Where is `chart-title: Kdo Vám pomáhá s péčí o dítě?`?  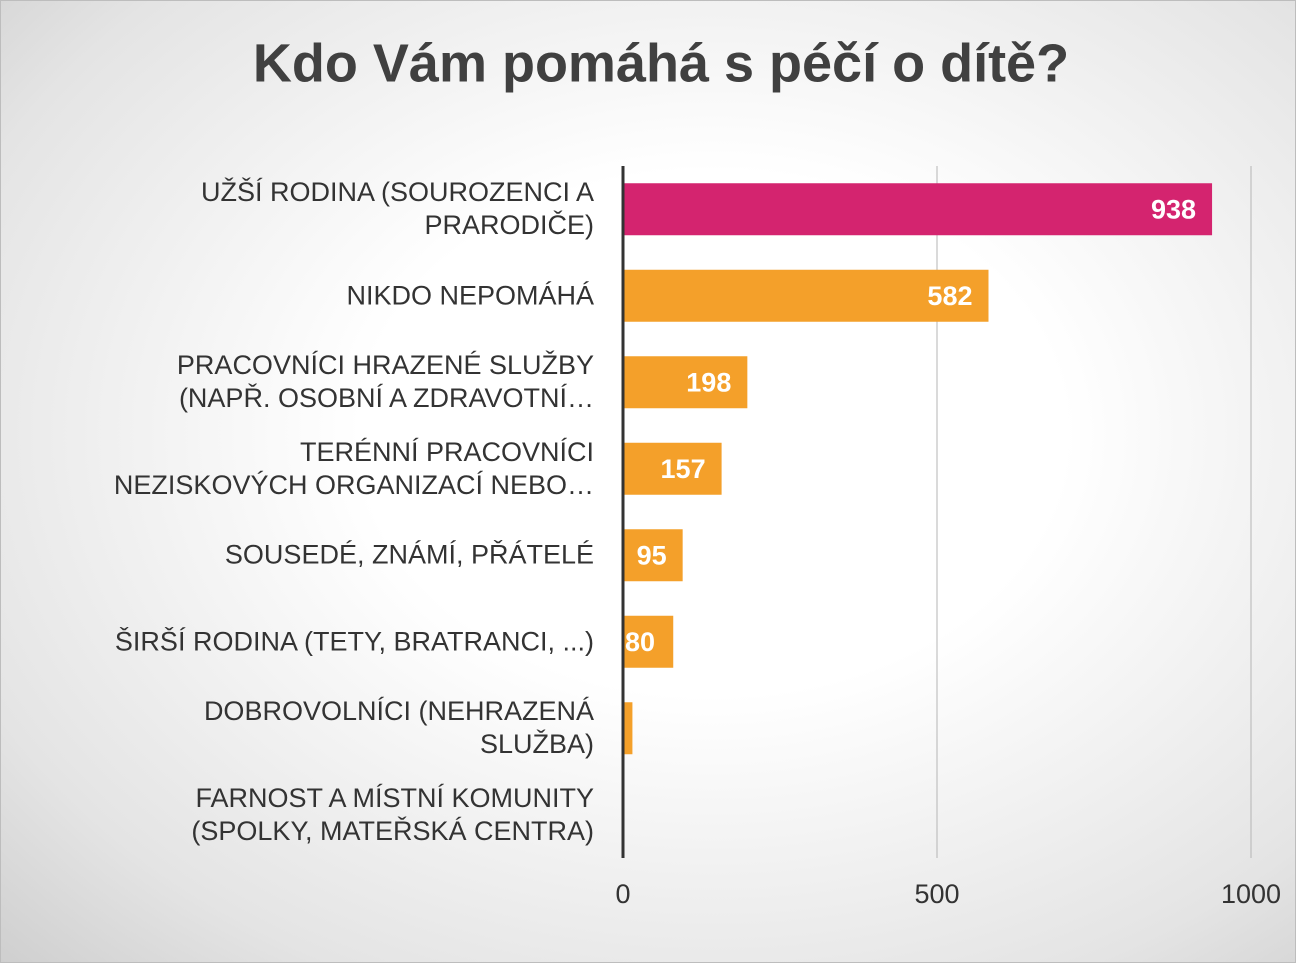 chart-title: Kdo Vám pomáhá s péčí o dítě? is located at coordinates (661, 63).